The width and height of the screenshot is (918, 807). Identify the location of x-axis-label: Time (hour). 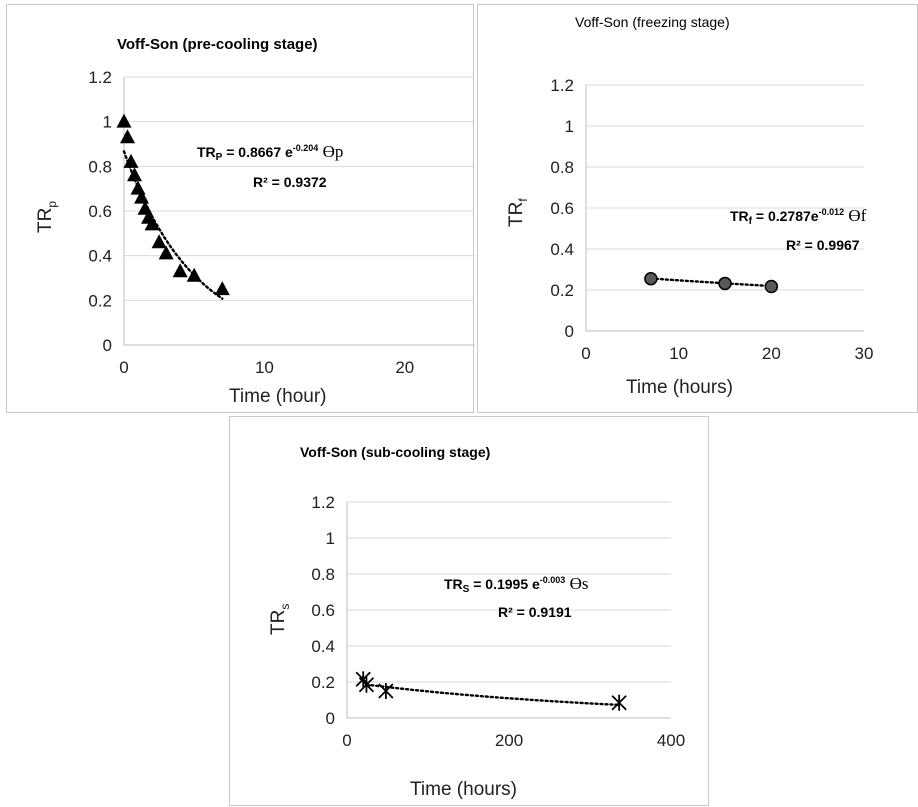
(277, 396).